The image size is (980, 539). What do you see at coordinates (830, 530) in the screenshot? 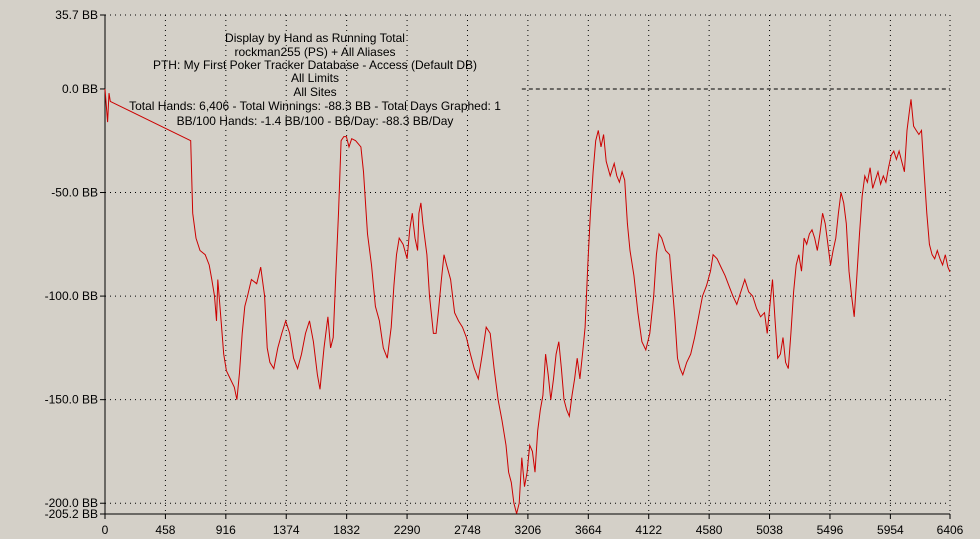
I see `x-tick-label: 5496` at bounding box center [830, 530].